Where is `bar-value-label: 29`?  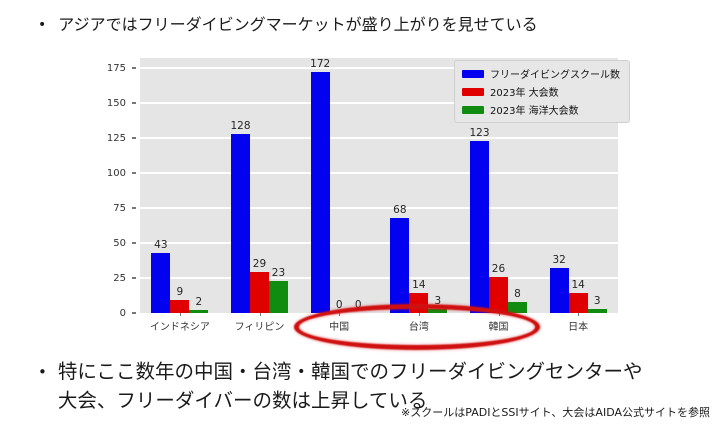 bar-value-label: 29 is located at coordinates (259, 264).